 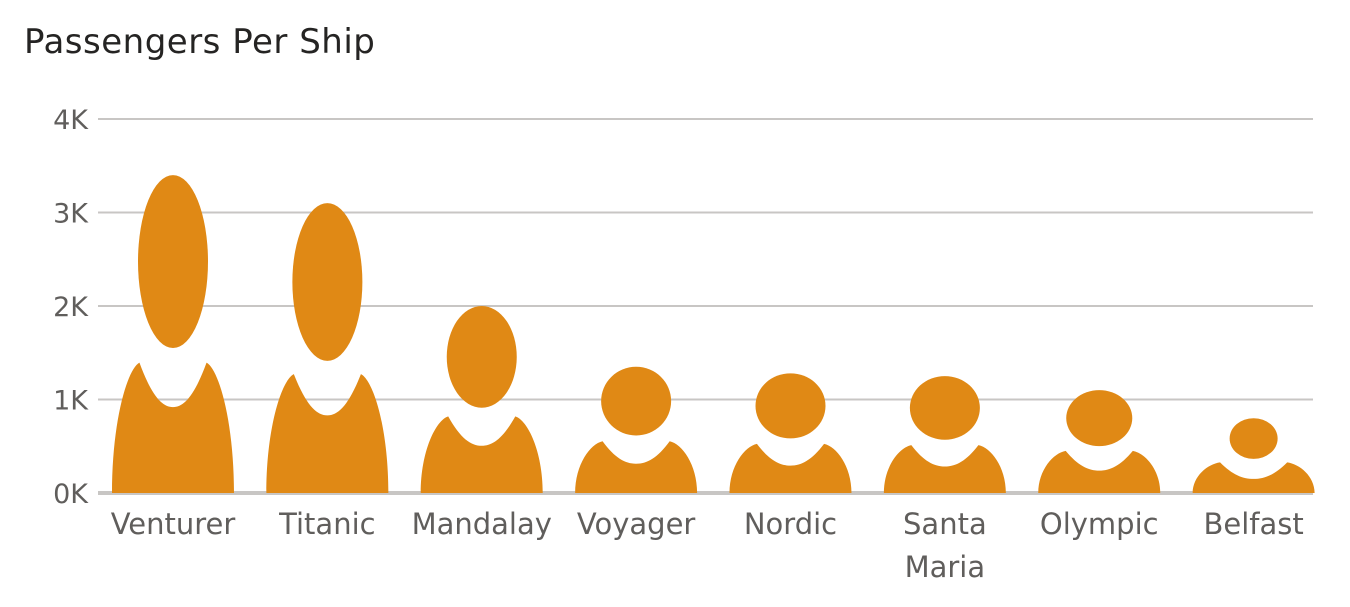 I want to click on bar-santa-maria, so click(x=944, y=434).